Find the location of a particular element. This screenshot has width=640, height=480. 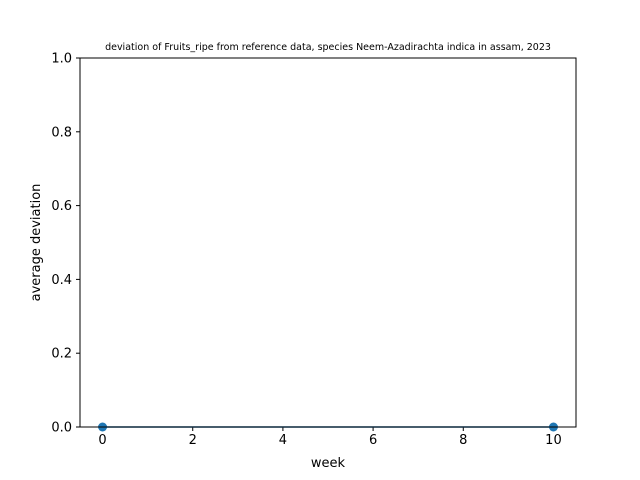

x-axis: 0 2 4 6 8 10 is located at coordinates (330, 437).